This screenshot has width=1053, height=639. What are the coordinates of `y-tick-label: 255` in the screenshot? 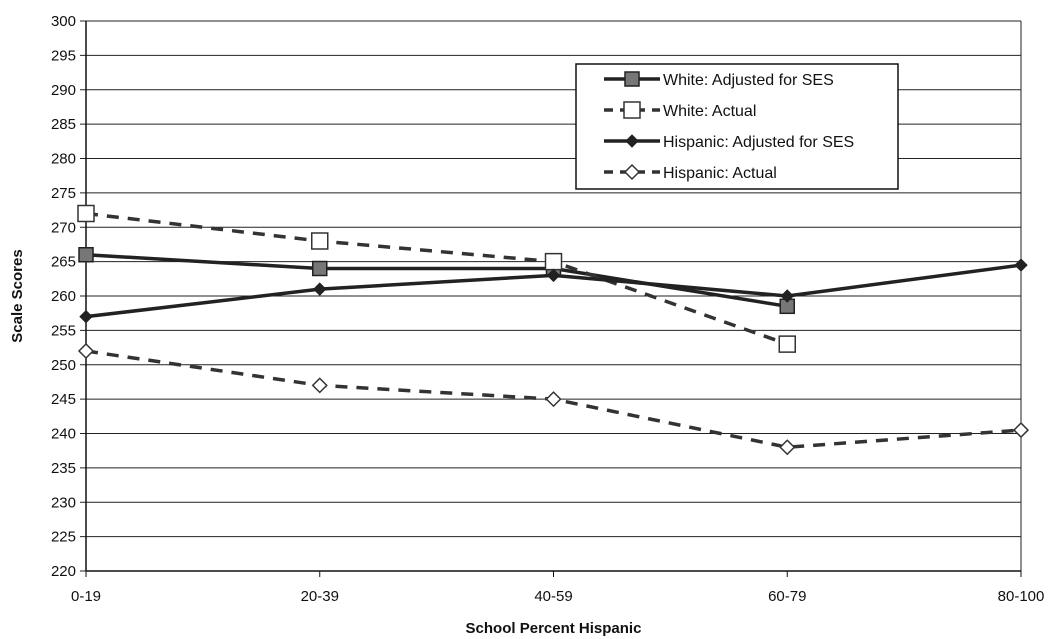 It's located at (63, 330).